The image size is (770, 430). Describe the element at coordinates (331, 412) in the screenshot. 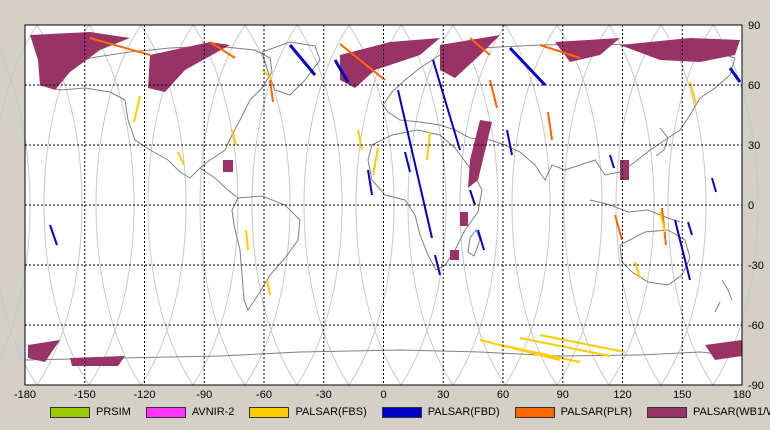

I see `legend-label: PALSAR(FBS)` at that location.